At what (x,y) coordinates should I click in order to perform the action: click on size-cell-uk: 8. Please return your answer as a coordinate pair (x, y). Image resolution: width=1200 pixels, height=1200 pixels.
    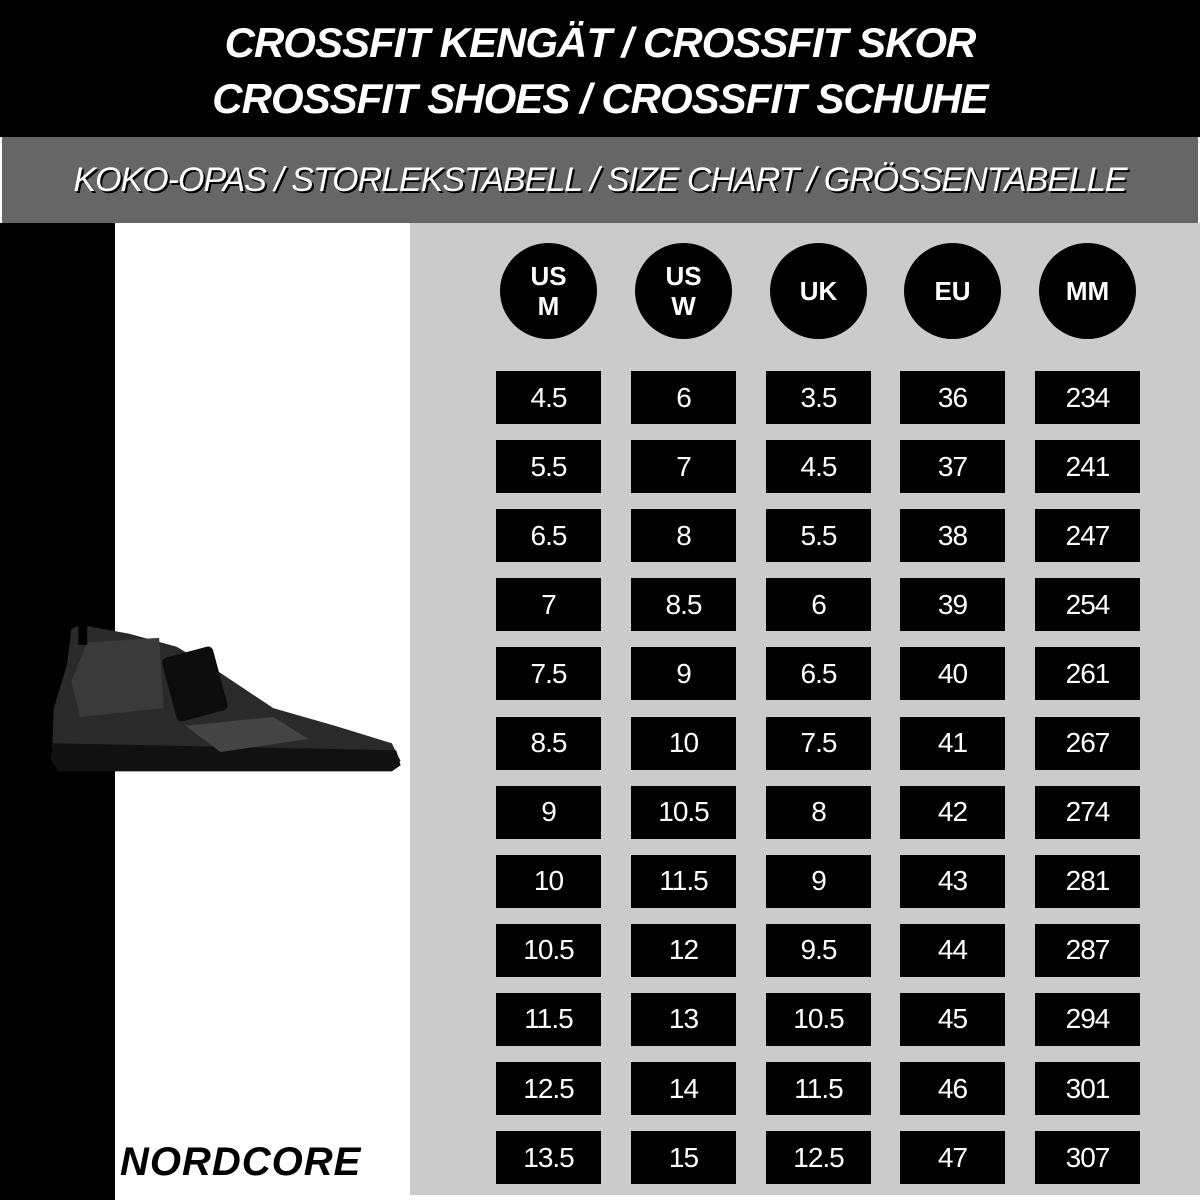
    Looking at the image, I should click on (818, 812).